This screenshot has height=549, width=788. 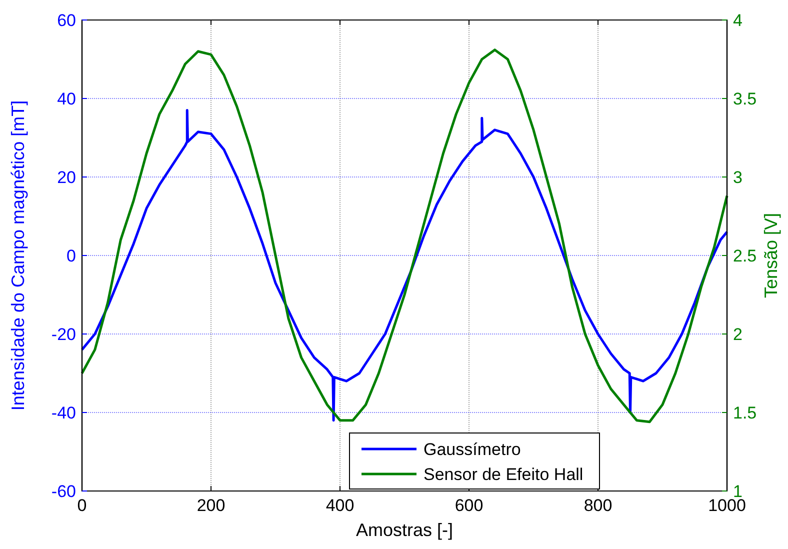 What do you see at coordinates (66, 177) in the screenshot?
I see `y-tick-label: 20` at bounding box center [66, 177].